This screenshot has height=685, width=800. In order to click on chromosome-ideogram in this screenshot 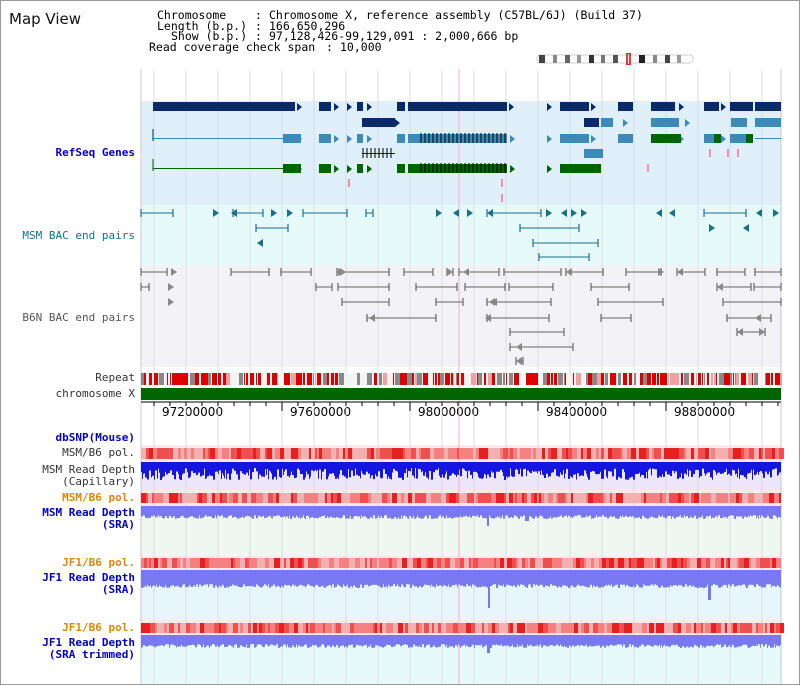, I will do `click(614, 59)`.